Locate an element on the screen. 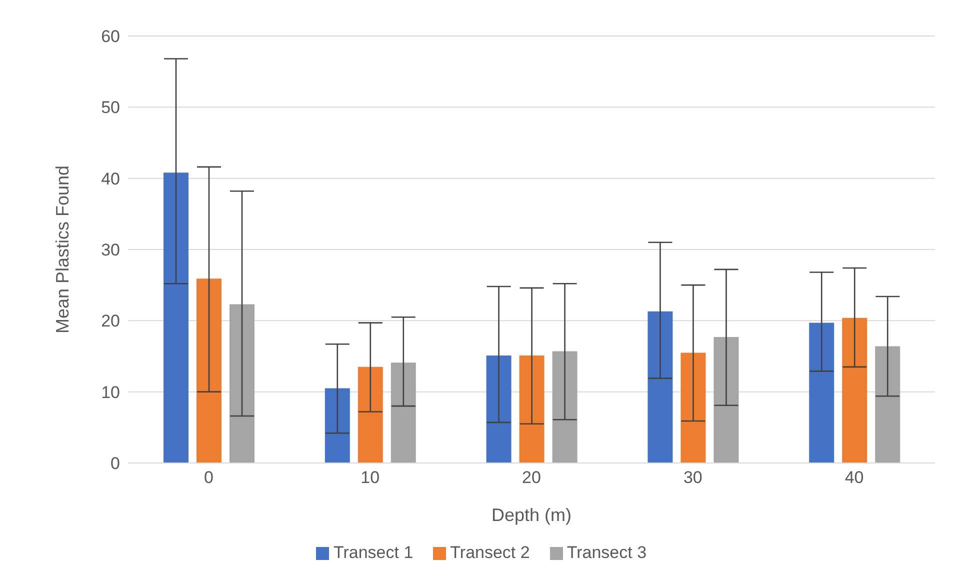  y-tick-label: 0 is located at coordinates (115, 464).